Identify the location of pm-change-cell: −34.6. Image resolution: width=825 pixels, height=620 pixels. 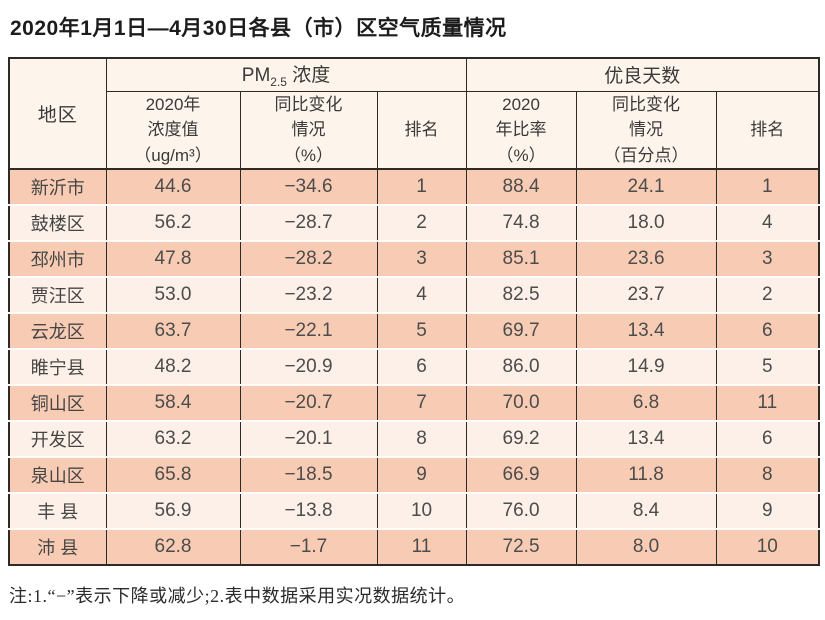
(308, 186).